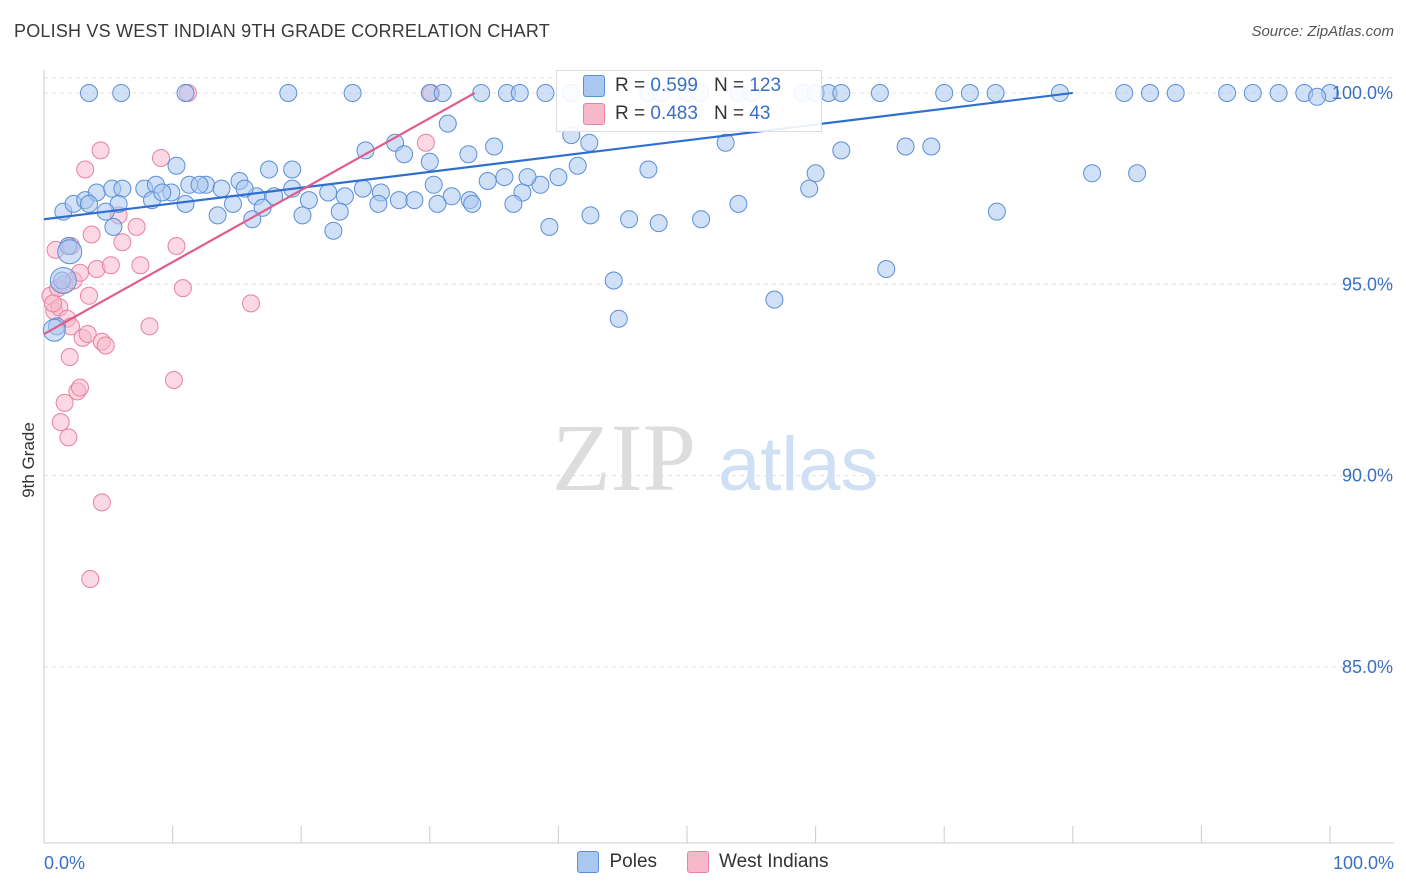 The height and width of the screenshot is (892, 1406). What do you see at coordinates (624, 457) in the screenshot?
I see `watermark-zip: ZIP` at bounding box center [624, 457].